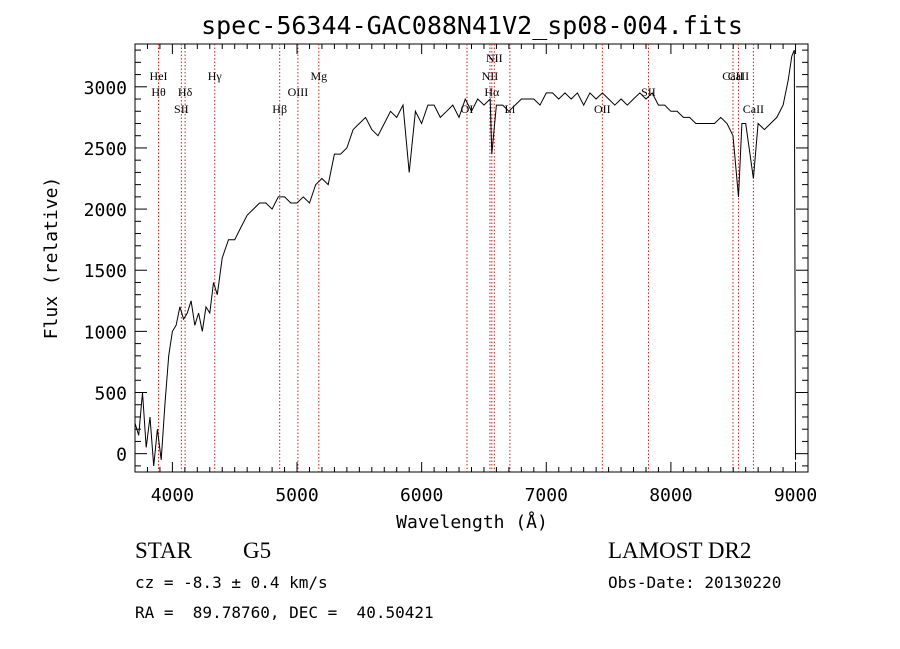 This screenshot has height=649, width=900. I want to click on line-label-13: OII, so click(602, 109).